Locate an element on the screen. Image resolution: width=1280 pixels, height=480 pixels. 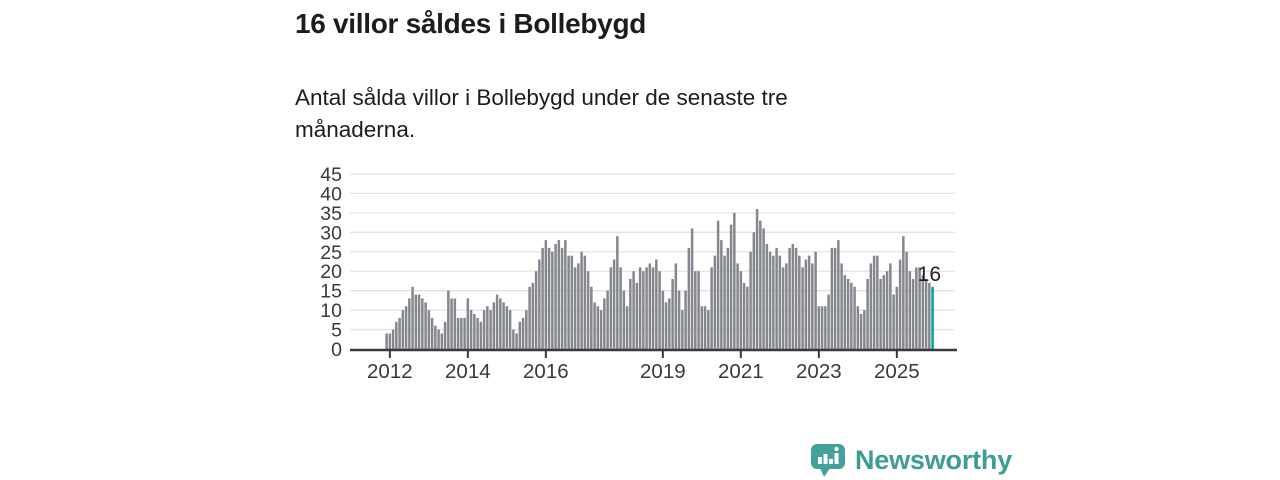
highlighted-bar is located at coordinates (932, 317).